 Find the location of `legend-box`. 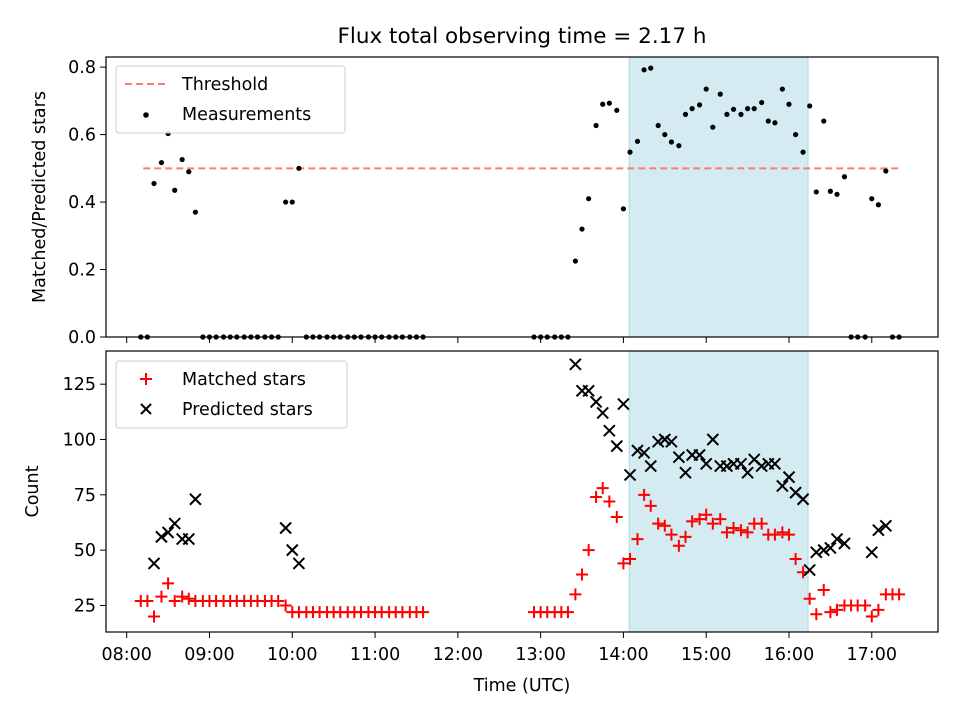

legend-box is located at coordinates (231, 394).